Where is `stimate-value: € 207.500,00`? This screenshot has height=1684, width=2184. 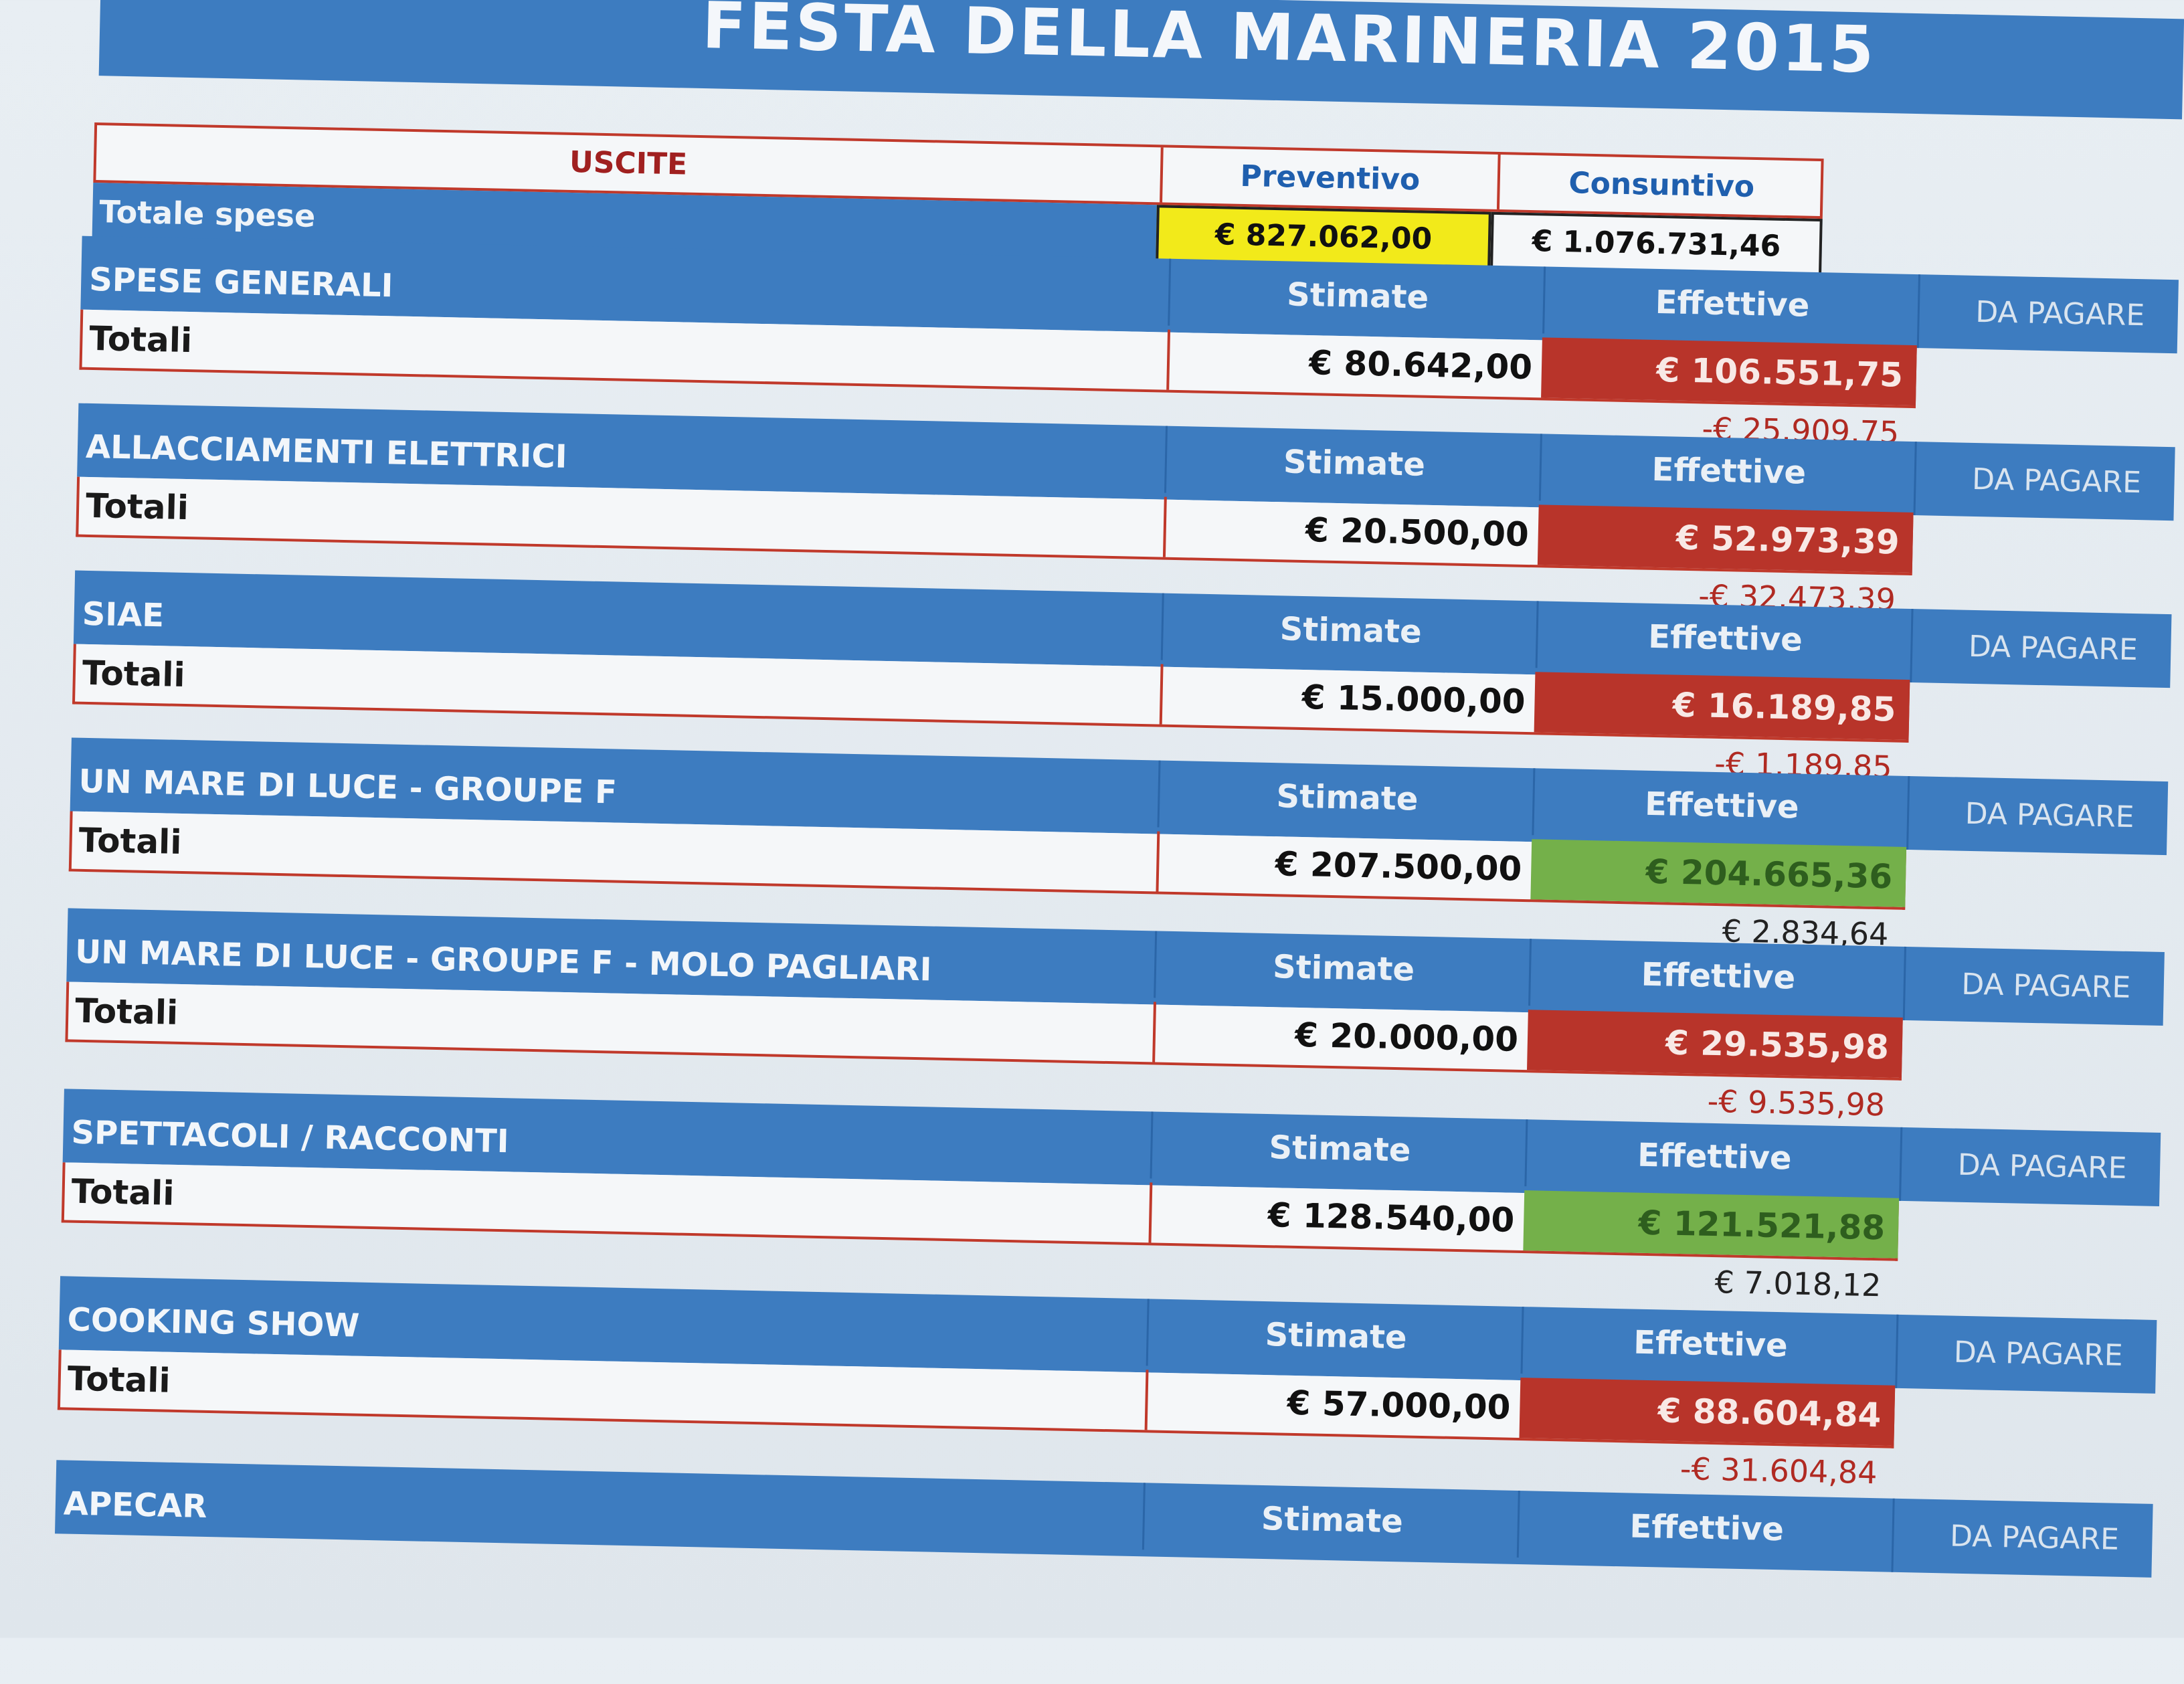
stimate-value: € 207.500,00 is located at coordinates (1344, 865).